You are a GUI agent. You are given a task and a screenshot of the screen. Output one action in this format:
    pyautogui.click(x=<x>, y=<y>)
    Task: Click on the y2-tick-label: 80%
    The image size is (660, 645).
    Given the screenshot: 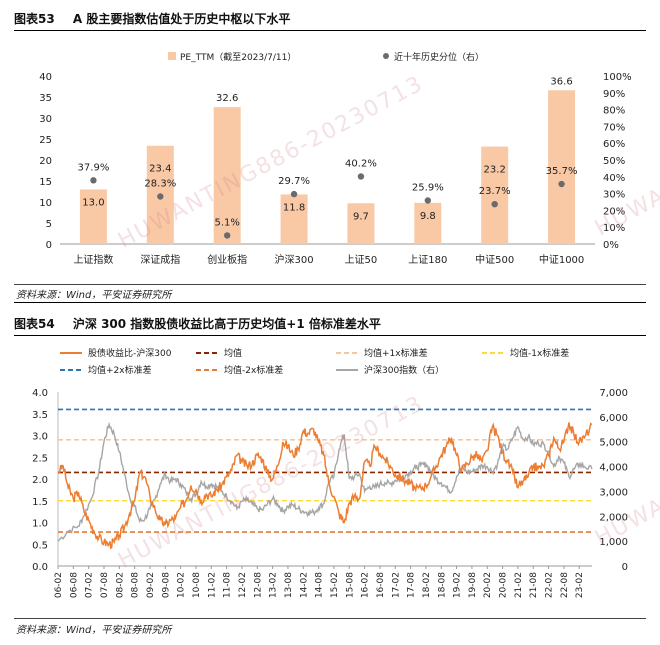 What is the action you would take?
    pyautogui.click(x=614, y=111)
    